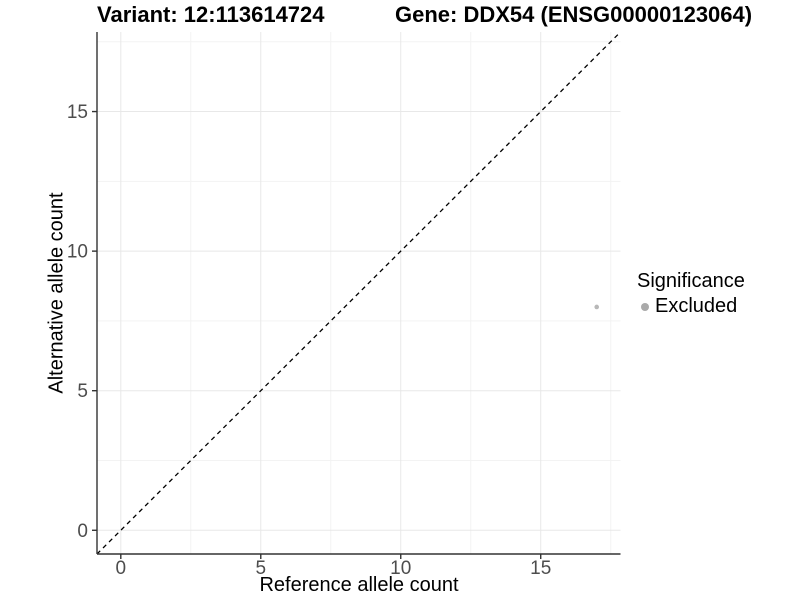 This screenshot has height=600, width=800. What do you see at coordinates (82, 391) in the screenshot?
I see `y-tick-label: 5` at bounding box center [82, 391].